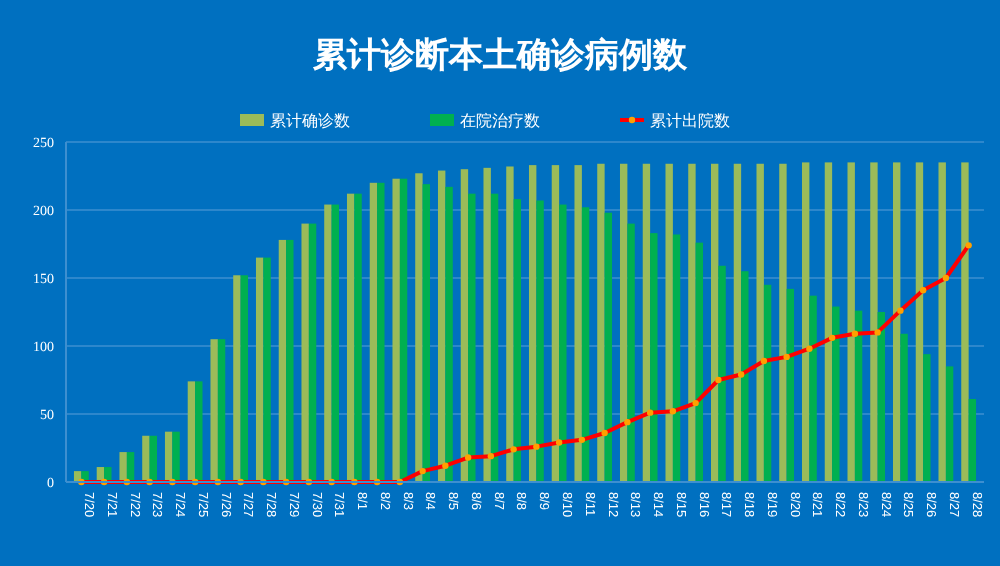 Image resolution: width=1000 pixels, height=566 pixels. I want to click on legend-label: 在院治疗数, so click(500, 121).